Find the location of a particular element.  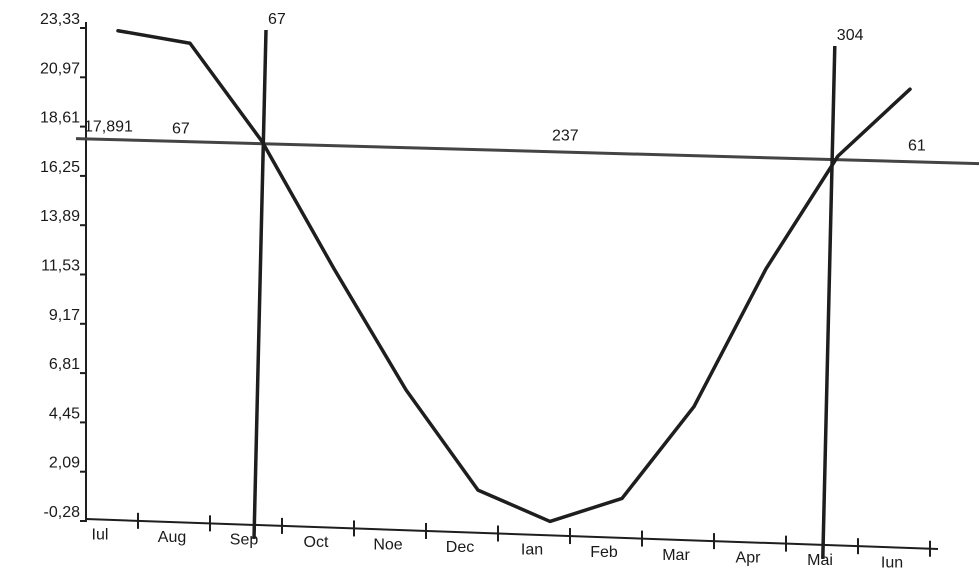

y-tick-label: 11,53 is located at coordinates (60, 266).